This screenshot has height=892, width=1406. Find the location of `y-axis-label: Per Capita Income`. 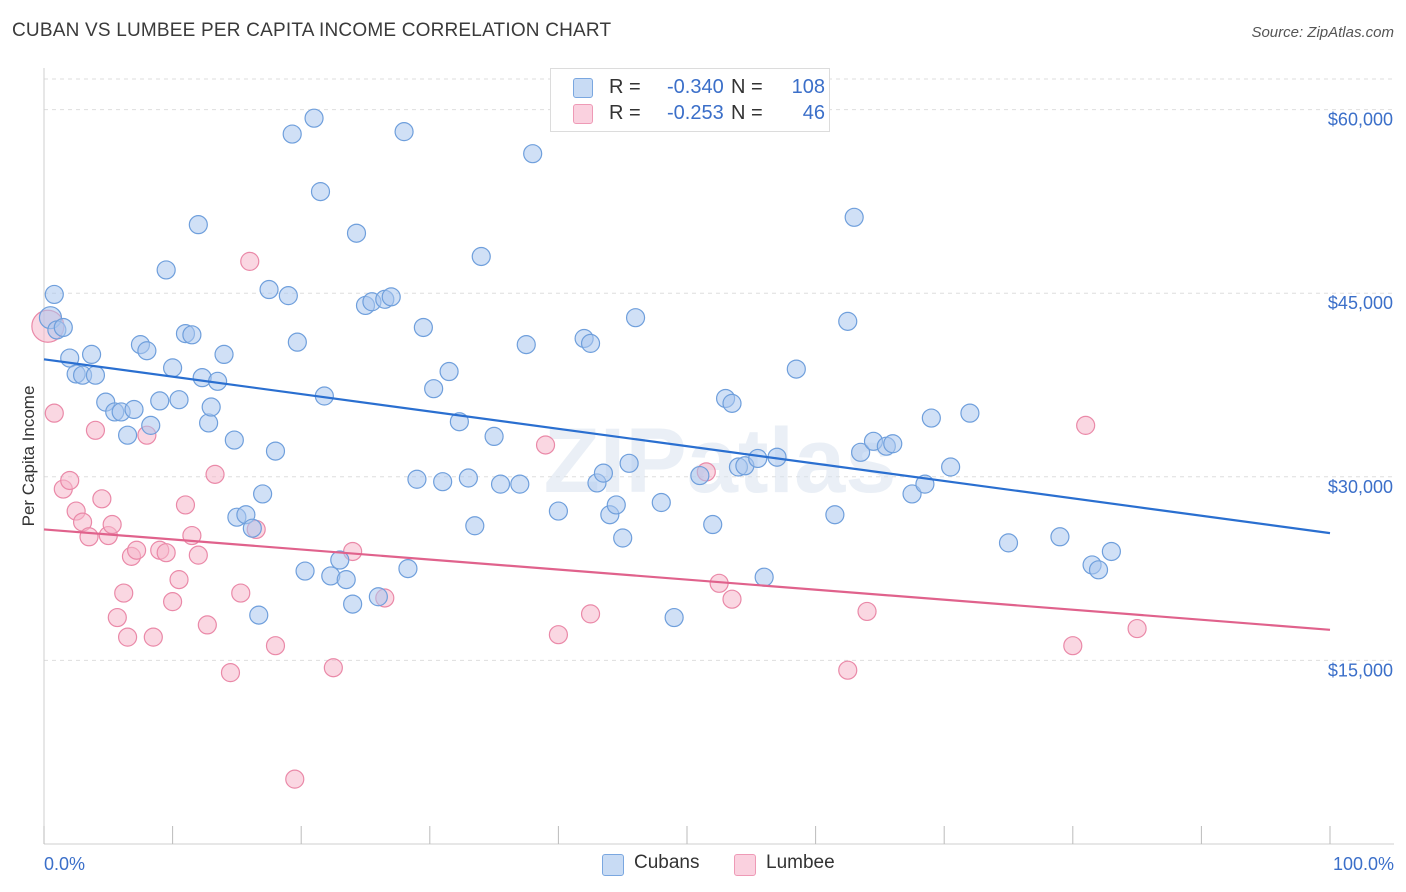

y-axis-label: Per Capita Income is located at coordinates (28, 456).